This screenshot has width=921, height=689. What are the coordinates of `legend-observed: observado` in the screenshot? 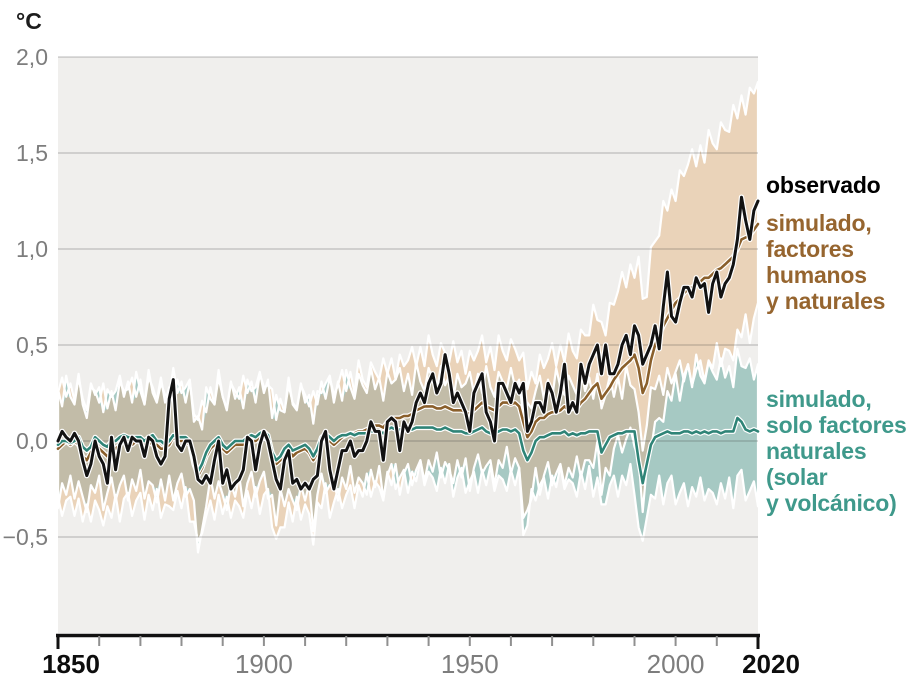 It's located at (823, 185).